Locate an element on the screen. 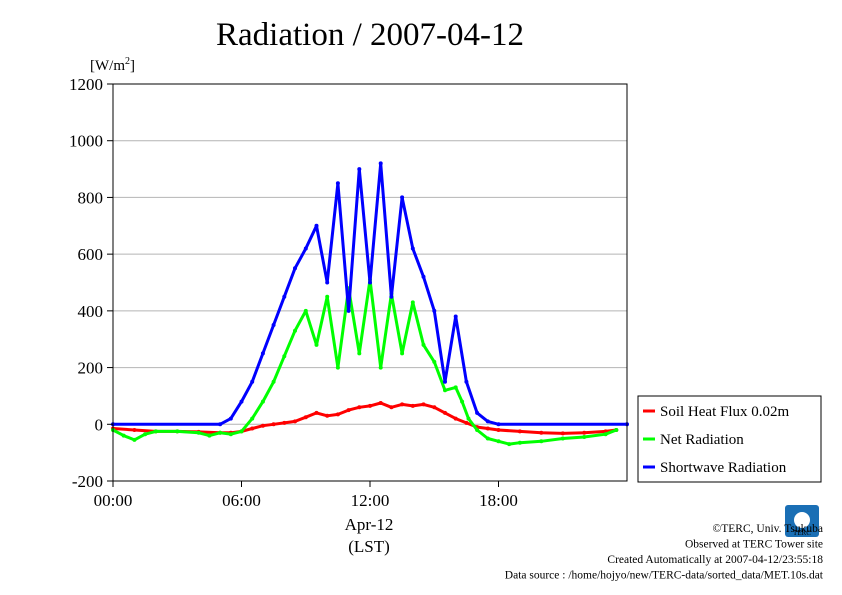 The height and width of the screenshot is (595, 842). legend-label: Shortwave Radiation is located at coordinates (723, 468).